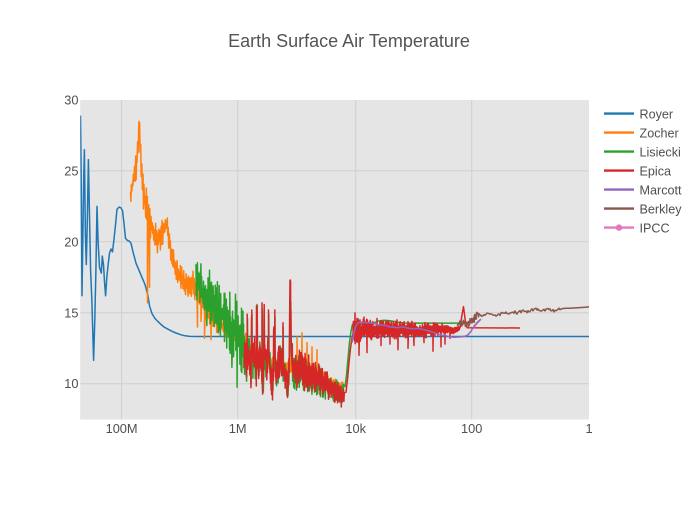  Describe the element at coordinates (659, 133) in the screenshot. I see `svg-text: Zocher` at that location.